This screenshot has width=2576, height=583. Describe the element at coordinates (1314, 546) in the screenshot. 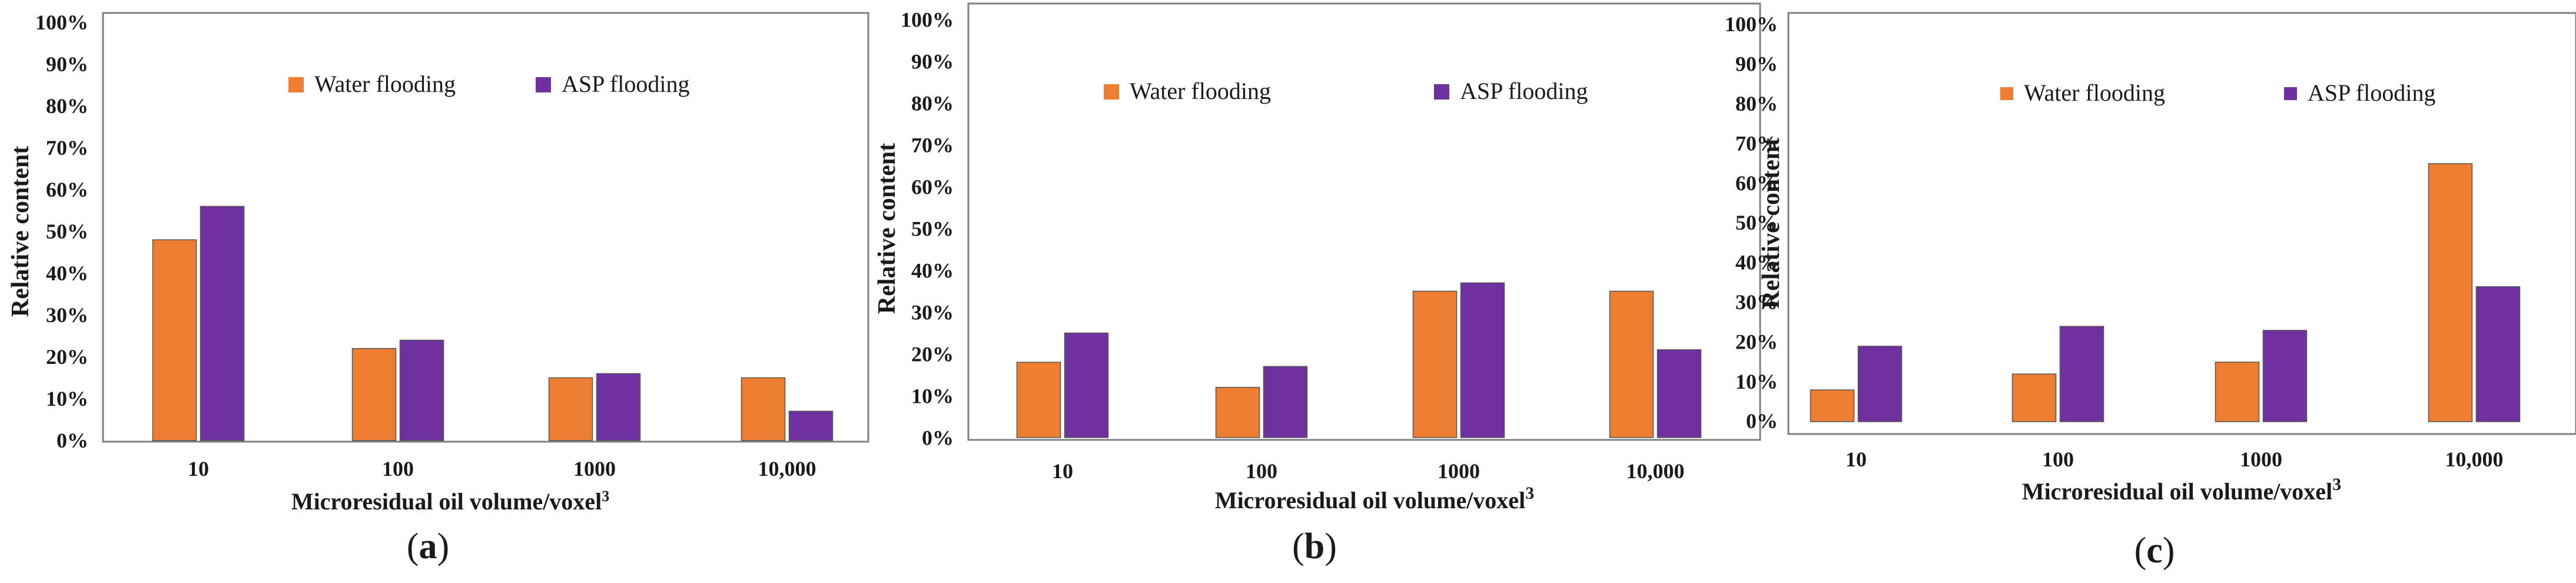

I see `panel-caption: (b)` at that location.